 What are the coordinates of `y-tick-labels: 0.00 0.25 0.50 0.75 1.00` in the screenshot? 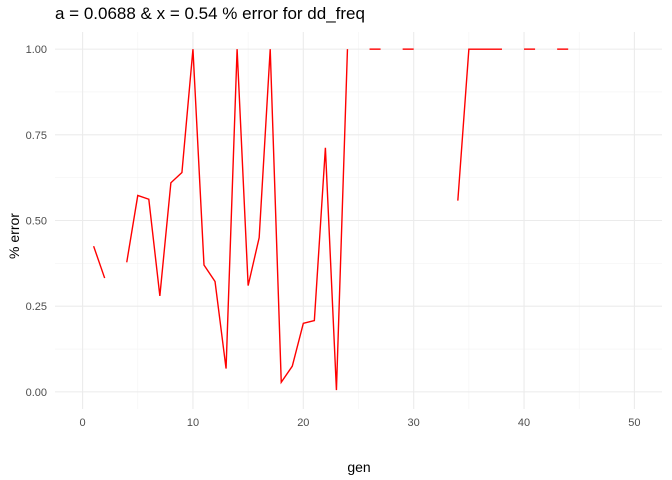 It's located at (36, 221).